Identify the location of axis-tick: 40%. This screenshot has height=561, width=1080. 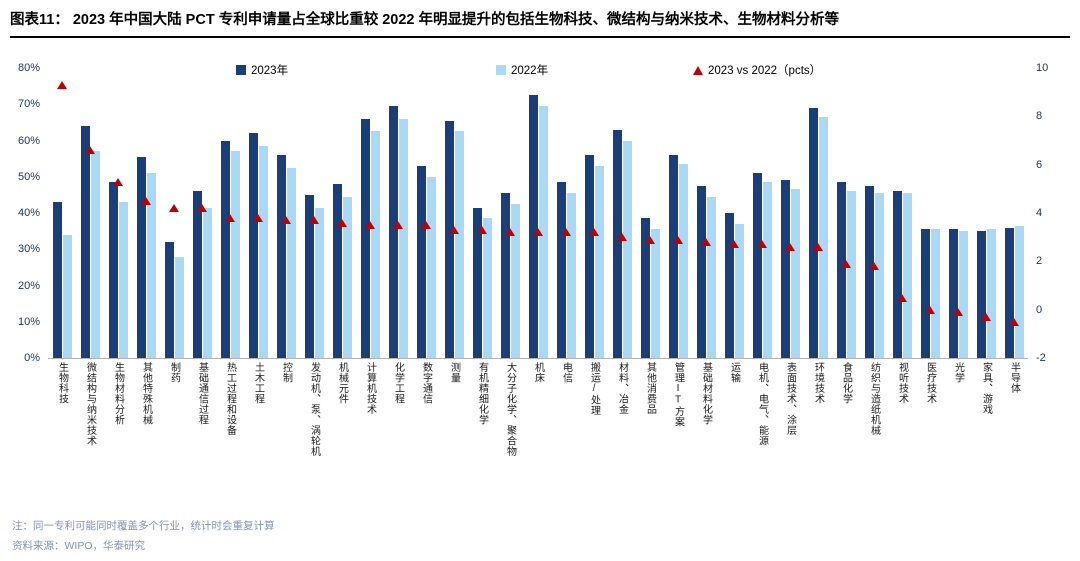
(28, 213).